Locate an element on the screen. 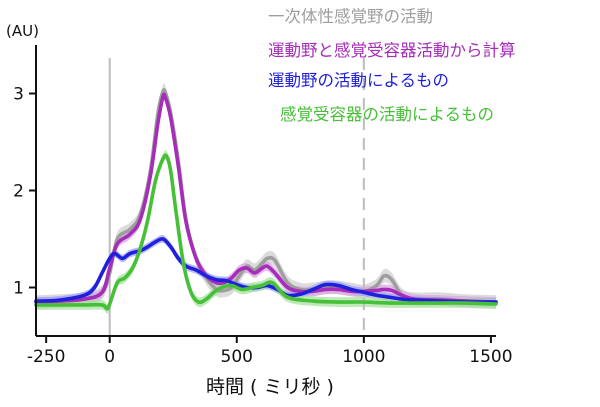 This screenshot has width=600, height=407. legend-entry-2: 運動野と感覚受容器活動から計算 is located at coordinates (392, 50).